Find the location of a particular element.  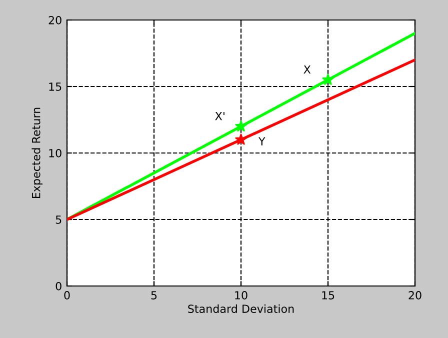

x-tick-label: 20 is located at coordinates (415, 295).